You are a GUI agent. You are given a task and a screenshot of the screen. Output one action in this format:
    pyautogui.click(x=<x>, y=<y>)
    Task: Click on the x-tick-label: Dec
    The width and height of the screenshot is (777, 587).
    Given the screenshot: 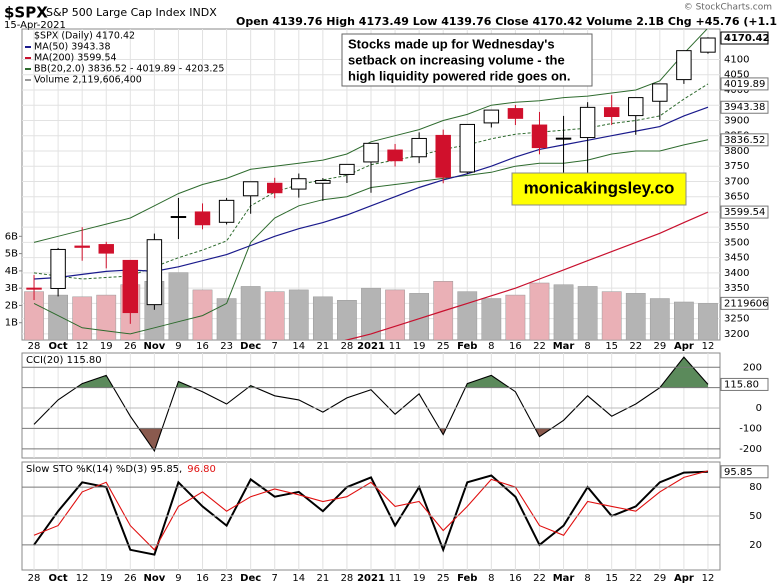 What is the action you would take?
    pyautogui.click(x=250, y=578)
    